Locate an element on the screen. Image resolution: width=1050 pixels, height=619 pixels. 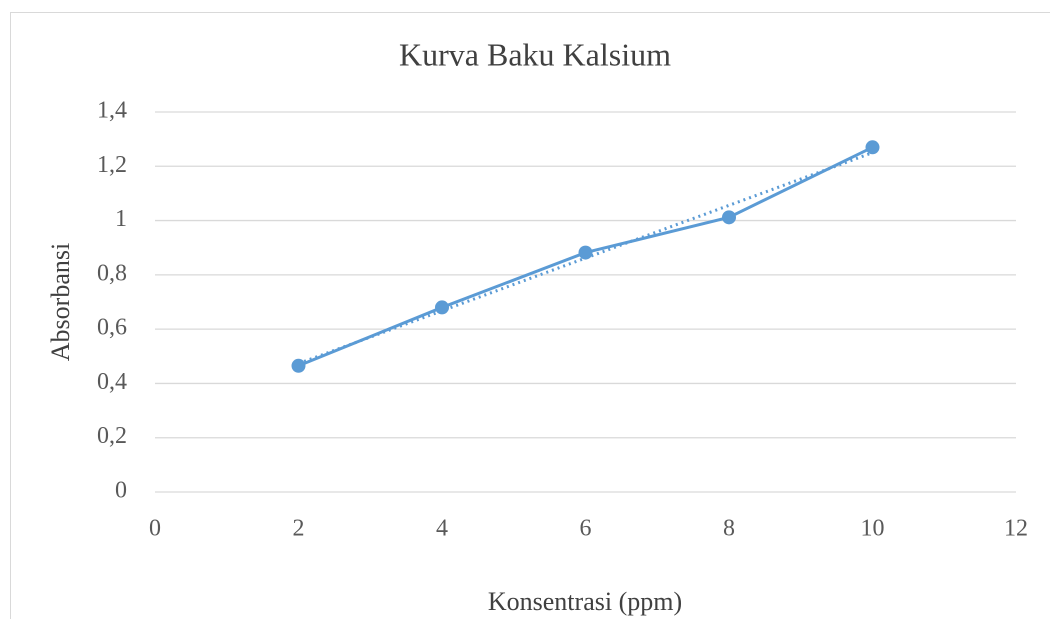
y-tick-label: 0 is located at coordinates (121, 491).